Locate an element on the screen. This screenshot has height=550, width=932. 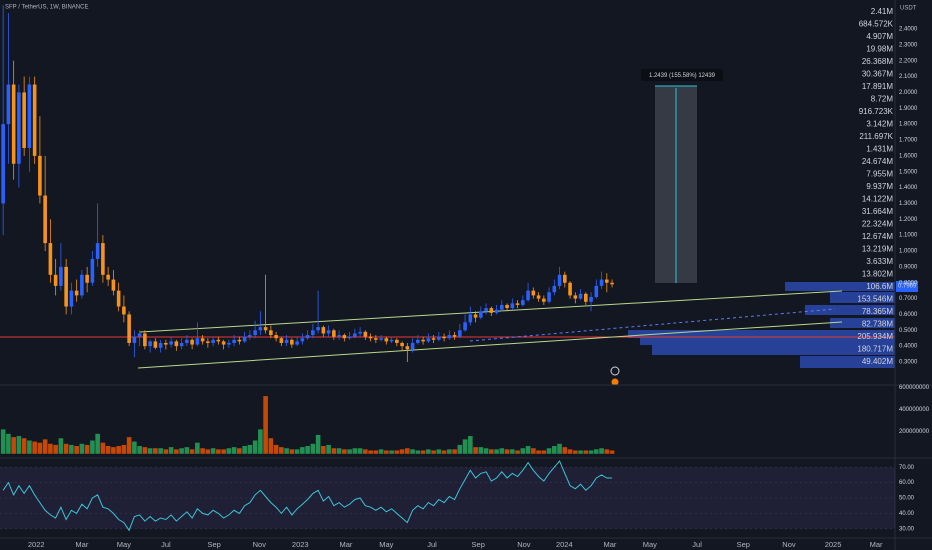
y-tick-label: 1.3000 is located at coordinates (908, 204).